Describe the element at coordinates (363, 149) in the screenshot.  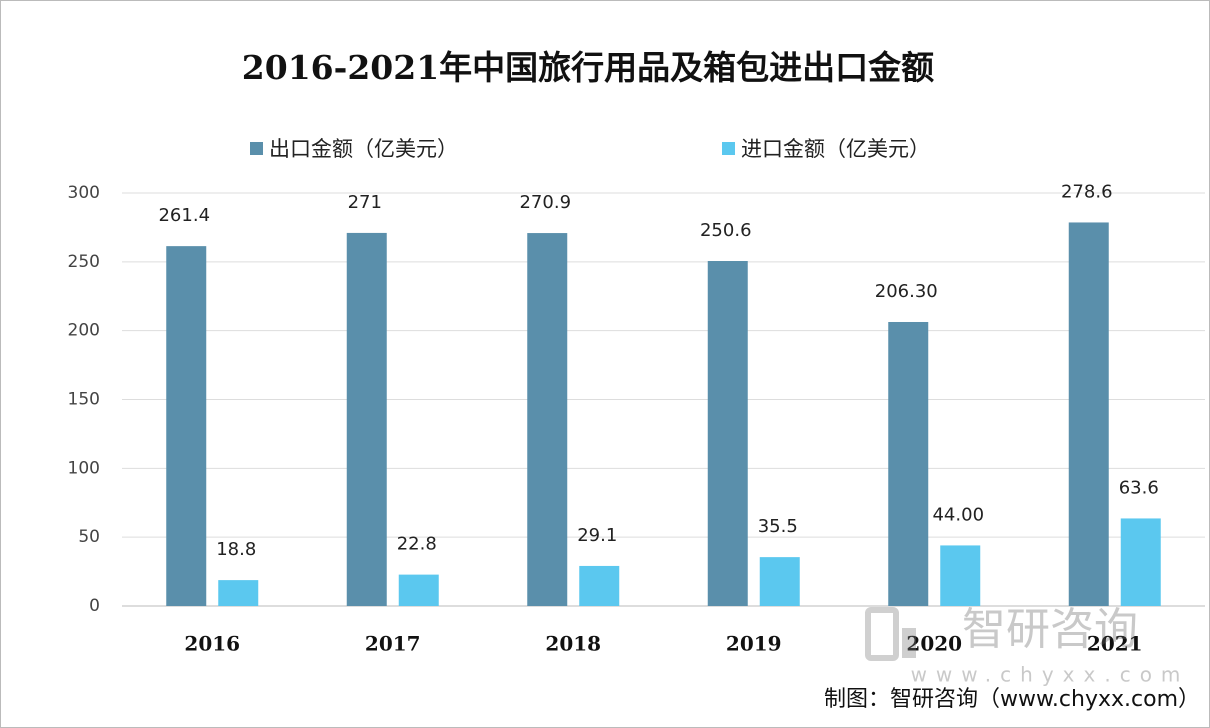
I see `legend-label: 出口金额（亿美元）` at that location.